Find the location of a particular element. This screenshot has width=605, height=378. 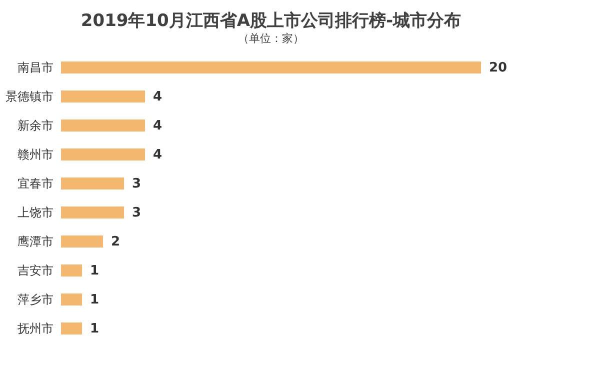

data-label: 2 is located at coordinates (115, 242).